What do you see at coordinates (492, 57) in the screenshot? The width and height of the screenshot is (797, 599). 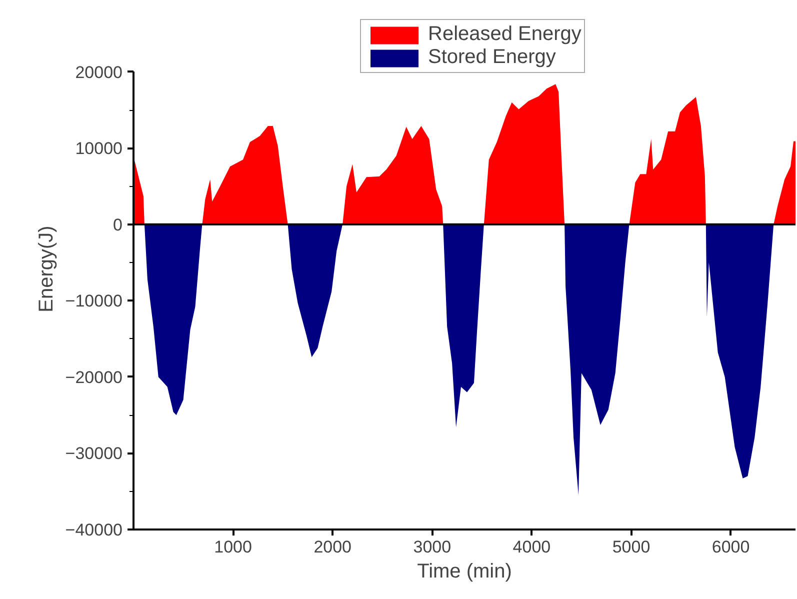 I see `legend-label: Stored Energy` at bounding box center [492, 57].